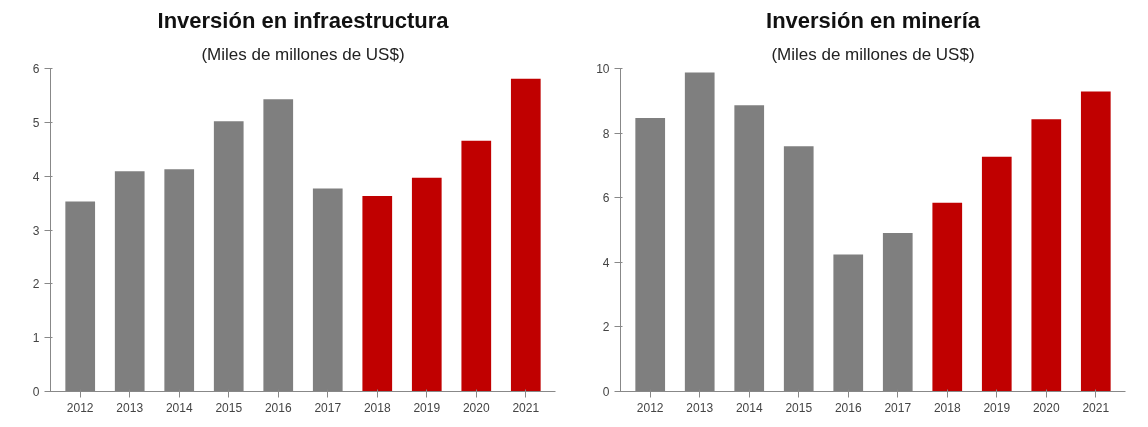 Image resolution: width=1148 pixels, height=427 pixels. I want to click on y-tick-label: 3, so click(36, 230).